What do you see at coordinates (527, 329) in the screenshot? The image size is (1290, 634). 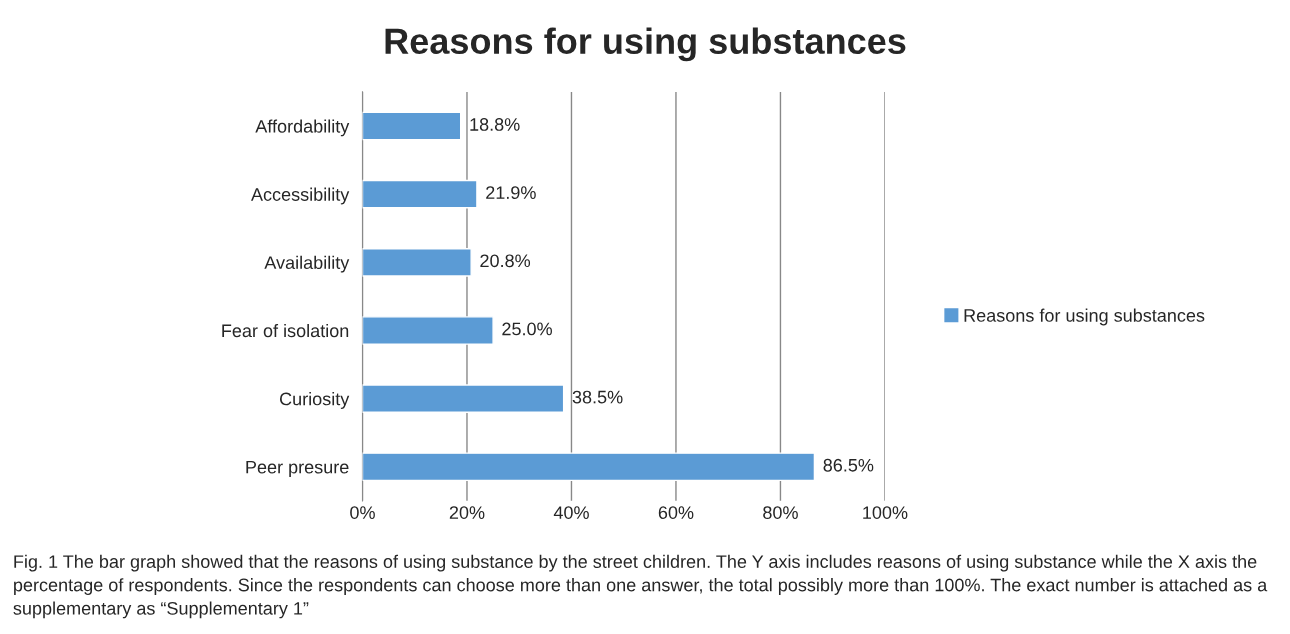 I see `data-label: 25.0%` at bounding box center [527, 329].